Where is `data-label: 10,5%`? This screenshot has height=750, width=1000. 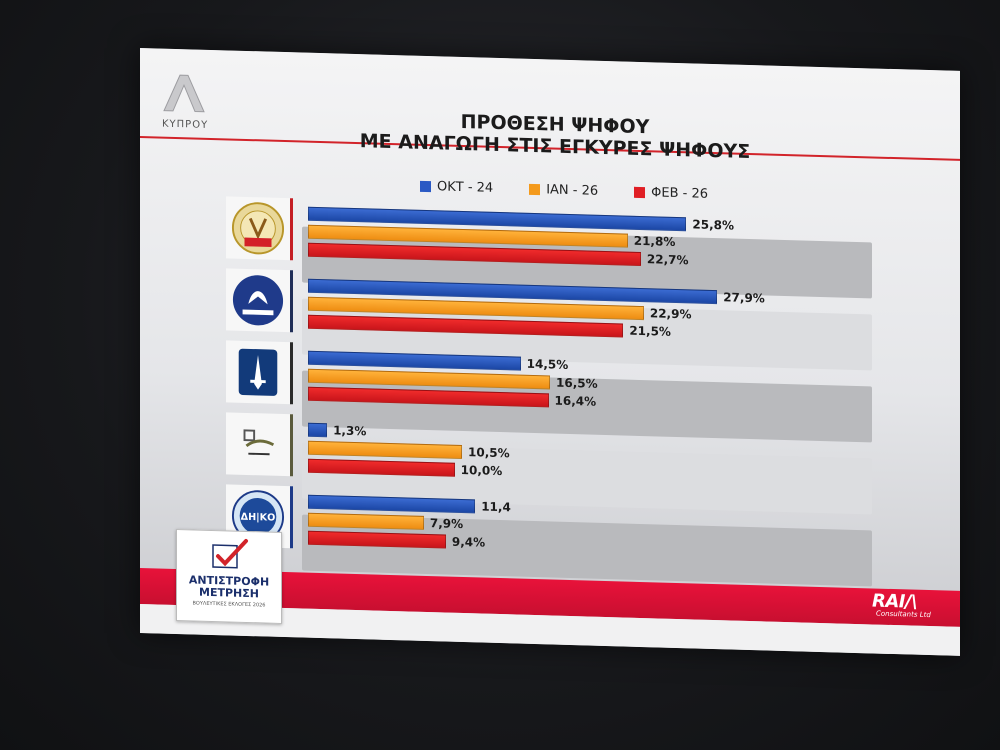 data-label: 10,5% is located at coordinates (489, 453).